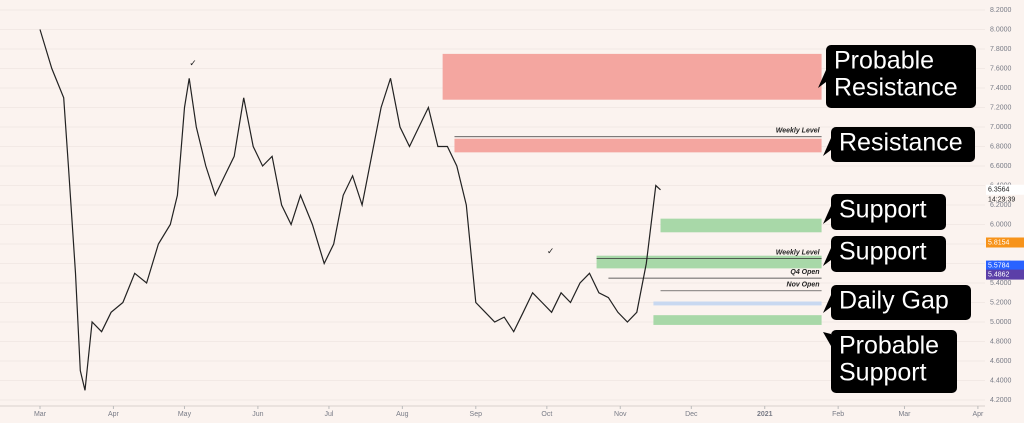 The height and width of the screenshot is (423, 1024). Describe the element at coordinates (257, 414) in the screenshot. I see `x-tick-label: Jun` at that location.